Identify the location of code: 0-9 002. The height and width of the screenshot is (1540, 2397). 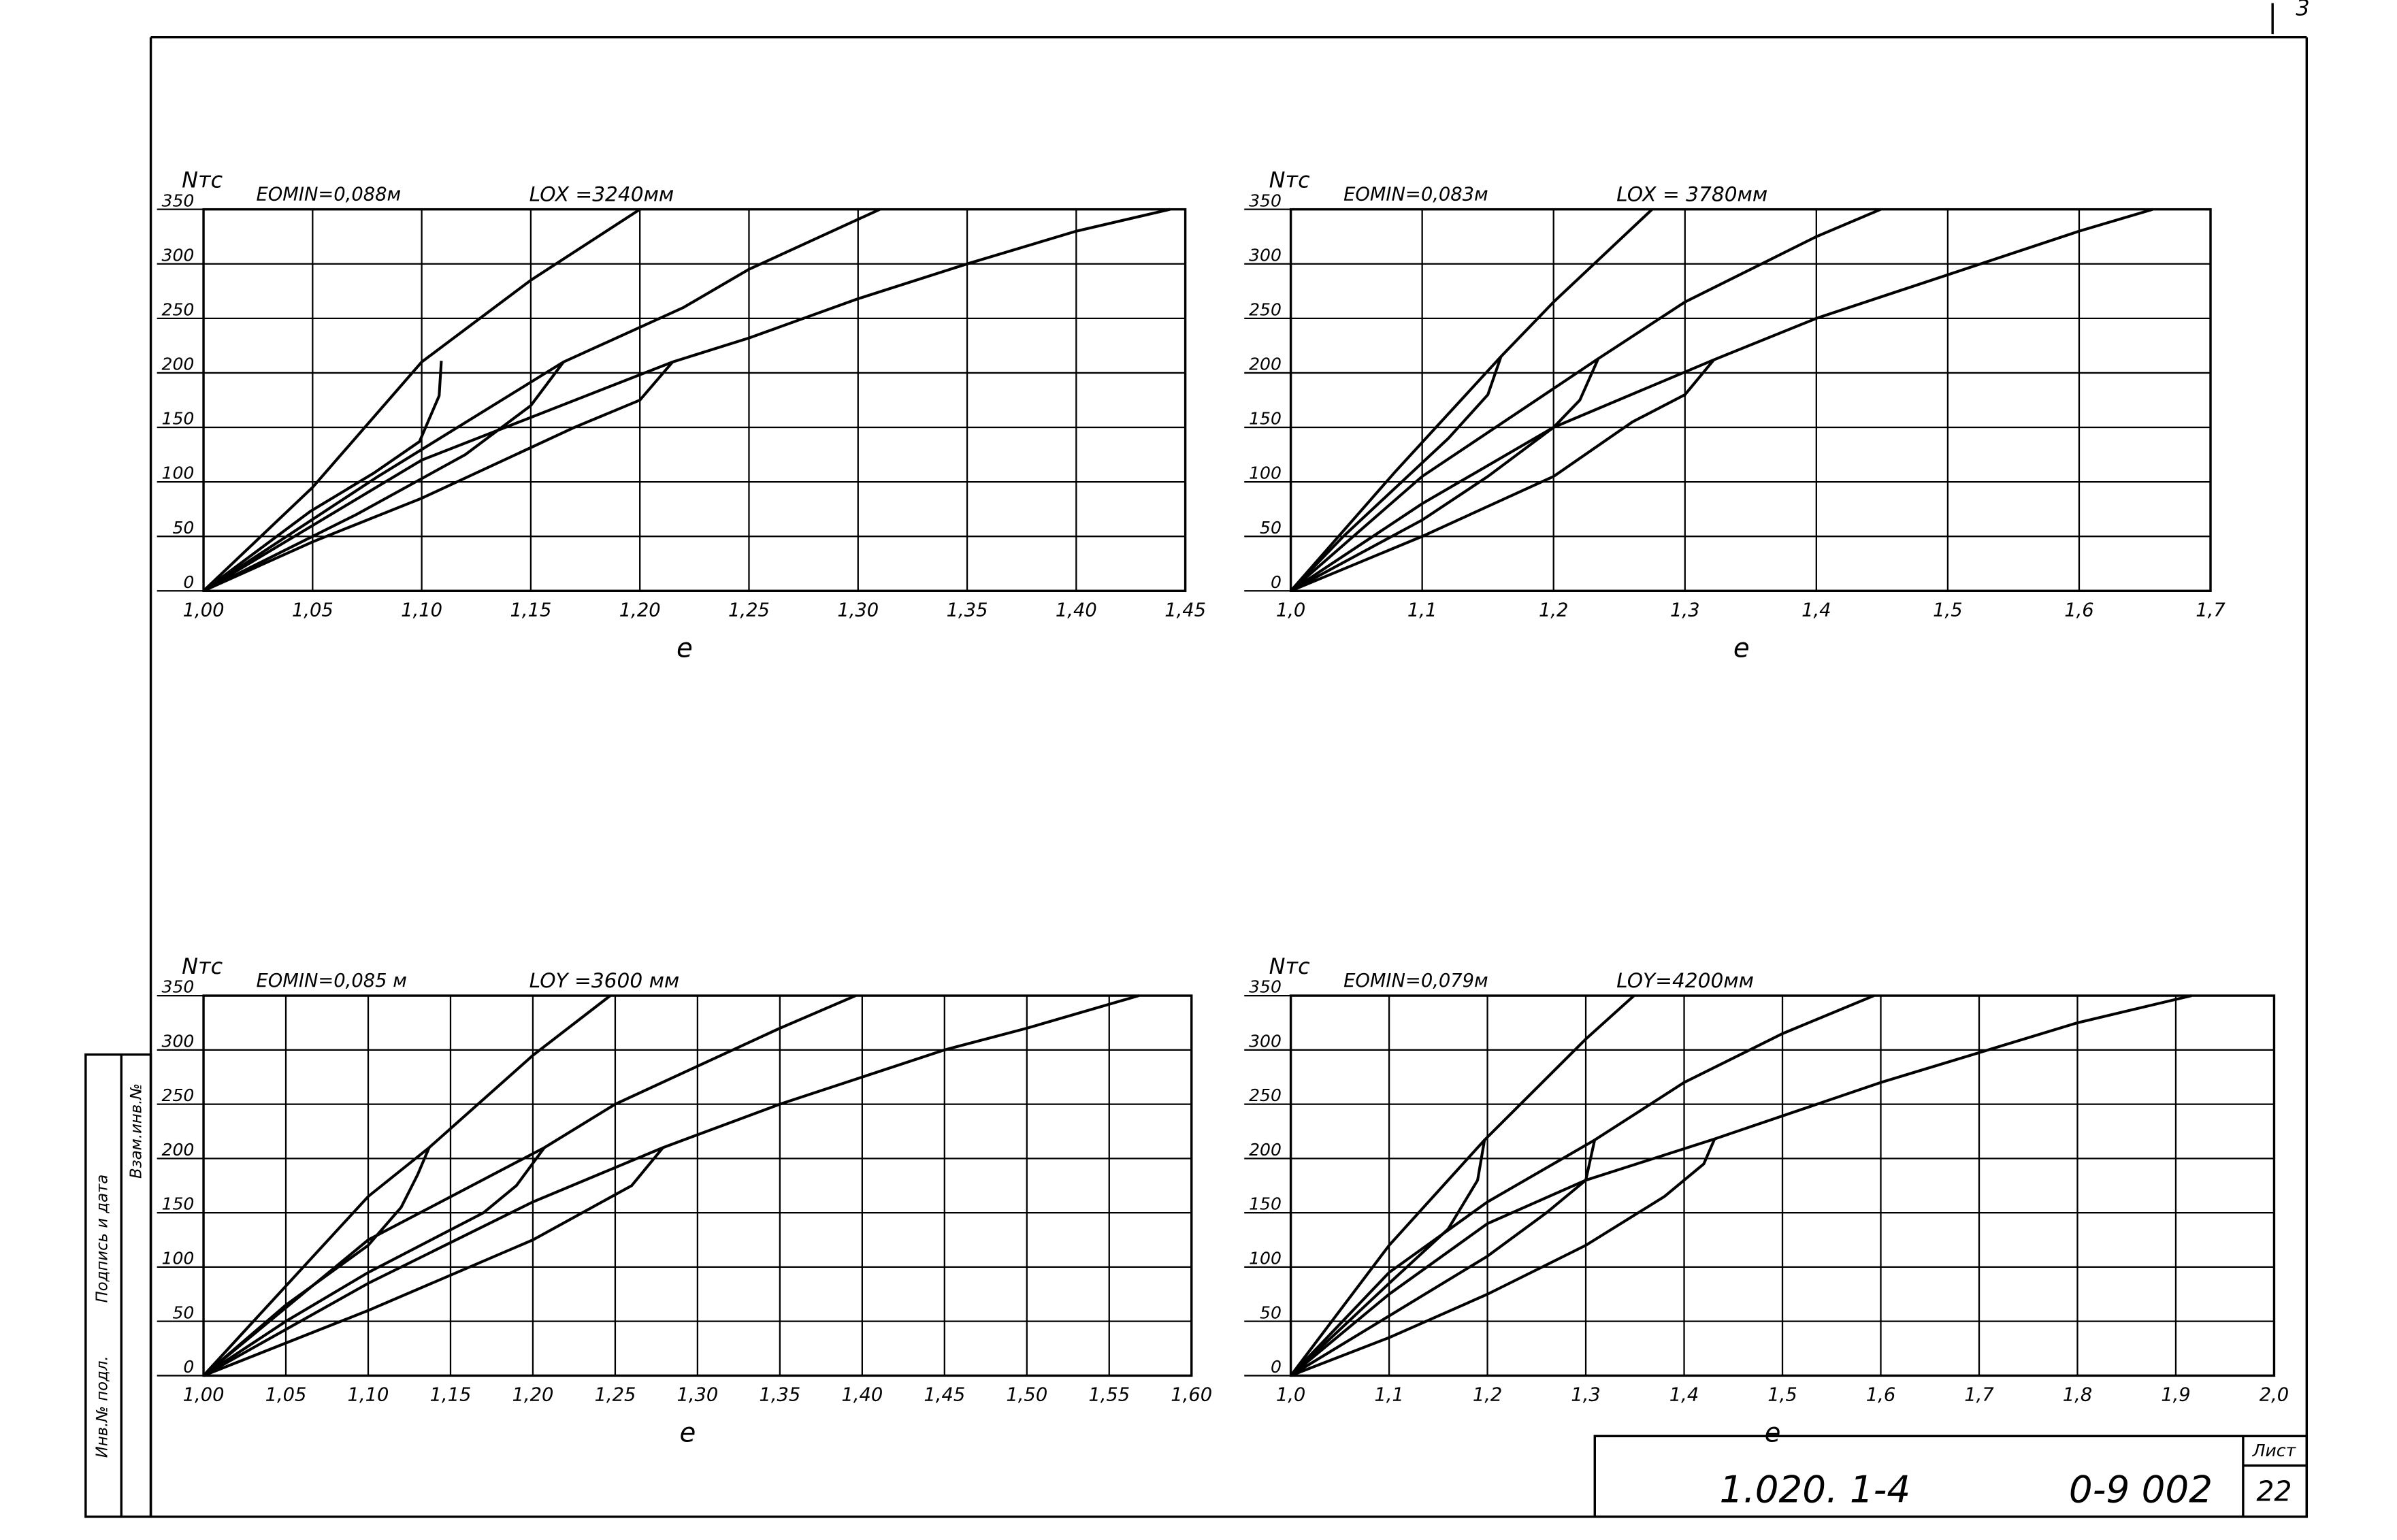
(2141, 1489).